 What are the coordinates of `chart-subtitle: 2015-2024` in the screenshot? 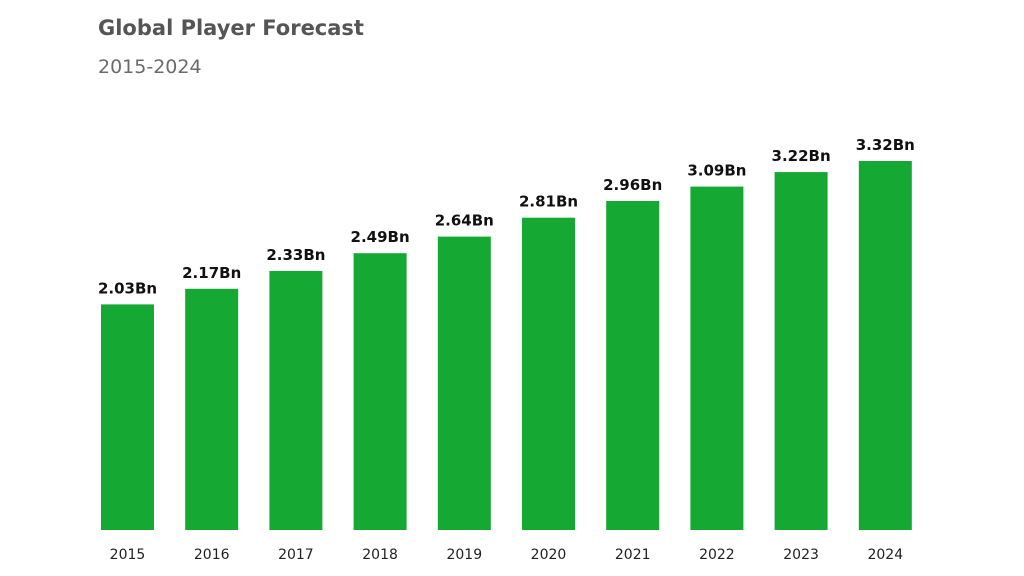 It's located at (150, 67).